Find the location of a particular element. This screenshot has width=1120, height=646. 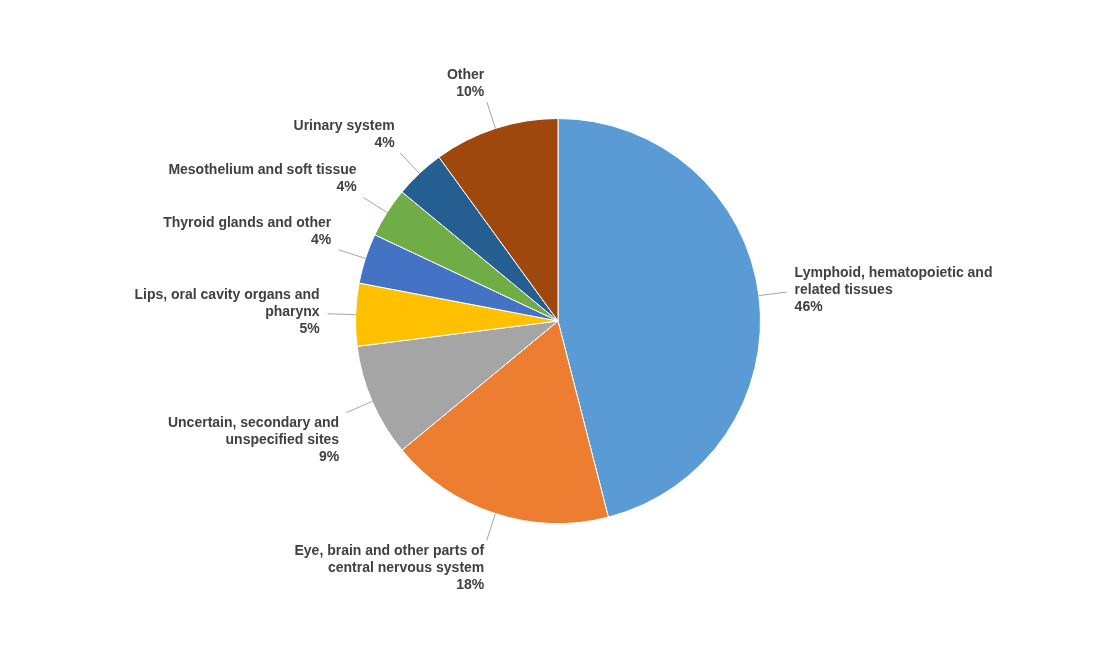

data-label: 10% is located at coordinates (470, 90).